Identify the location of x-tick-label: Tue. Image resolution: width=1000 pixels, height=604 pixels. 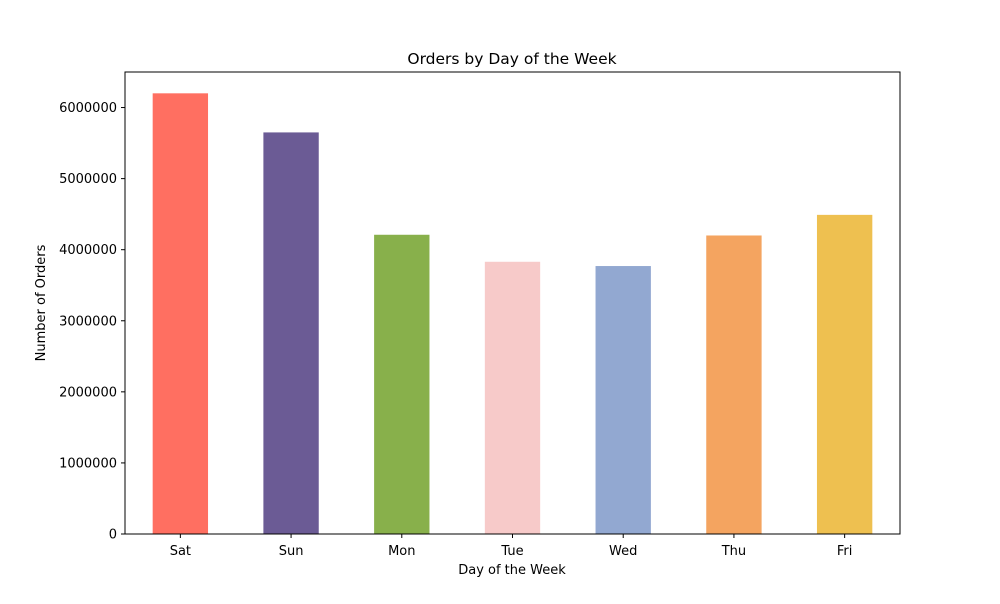
(511, 551).